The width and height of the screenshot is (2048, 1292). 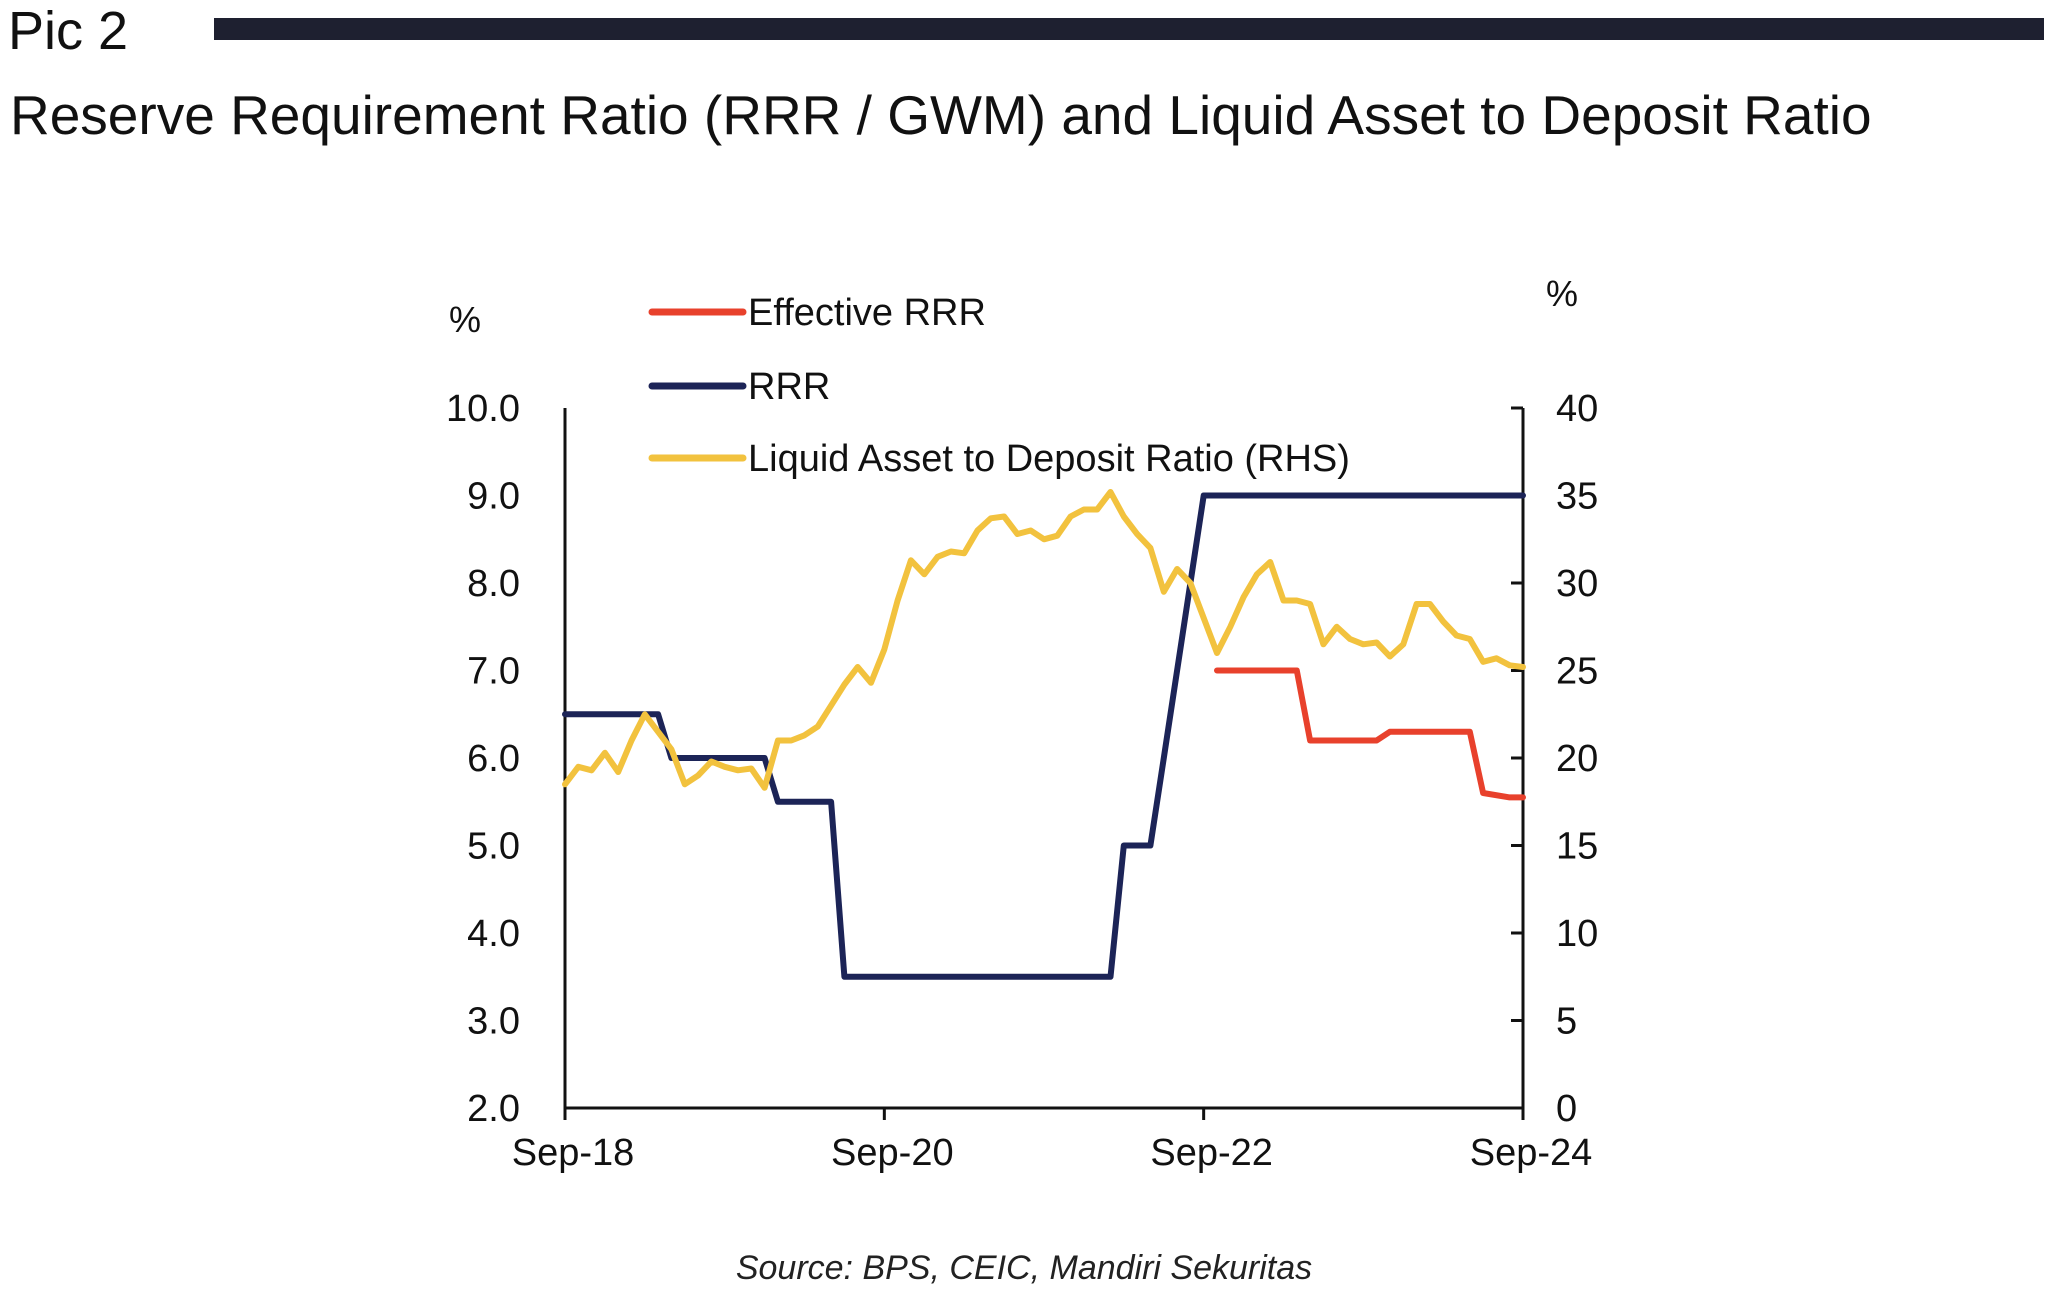 What do you see at coordinates (1577, 497) in the screenshot?
I see `right-tick-label: 35` at bounding box center [1577, 497].